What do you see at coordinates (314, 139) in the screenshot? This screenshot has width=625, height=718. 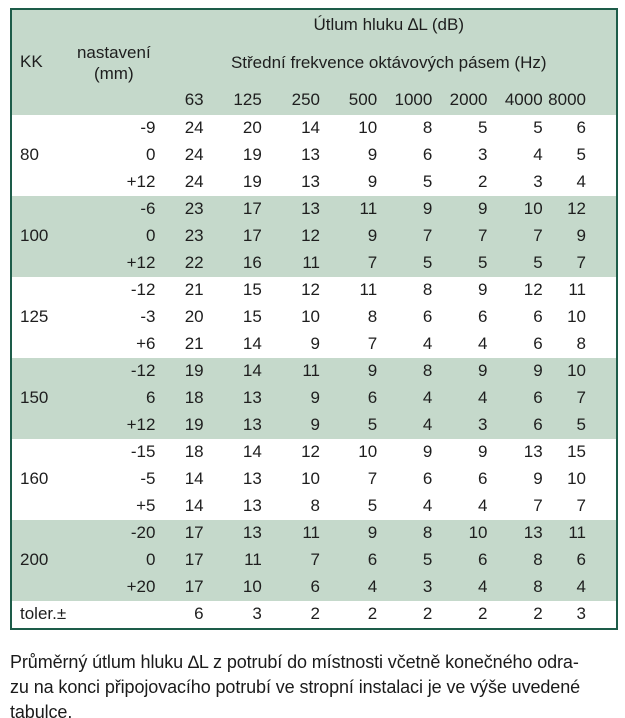 I see `table-row: 80 -9 24 20 14 10 8 5 5 6` at bounding box center [314, 139].